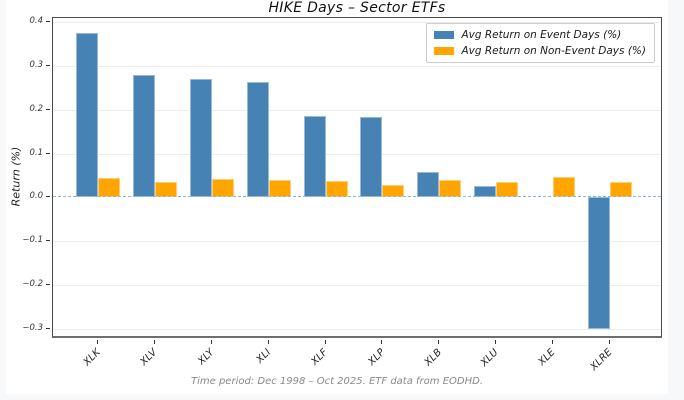 The width and height of the screenshot is (684, 400). Describe the element at coordinates (149, 357) in the screenshot. I see `x-tick-label-xlv: XLV` at that location.